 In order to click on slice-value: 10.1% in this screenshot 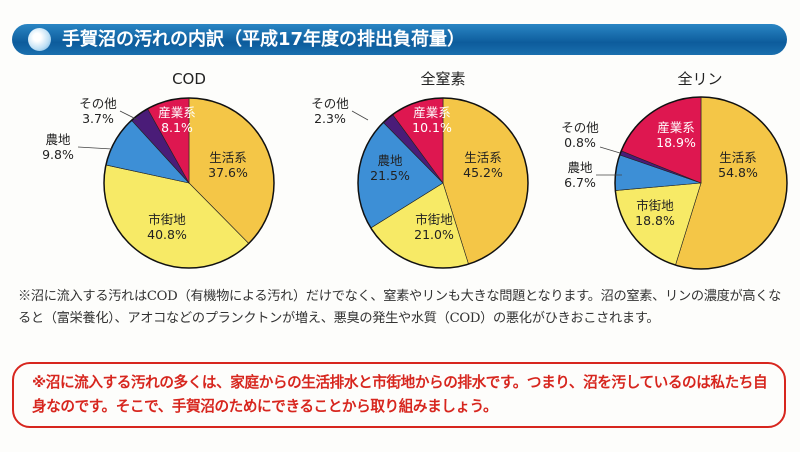, I will do `click(432, 127)`.